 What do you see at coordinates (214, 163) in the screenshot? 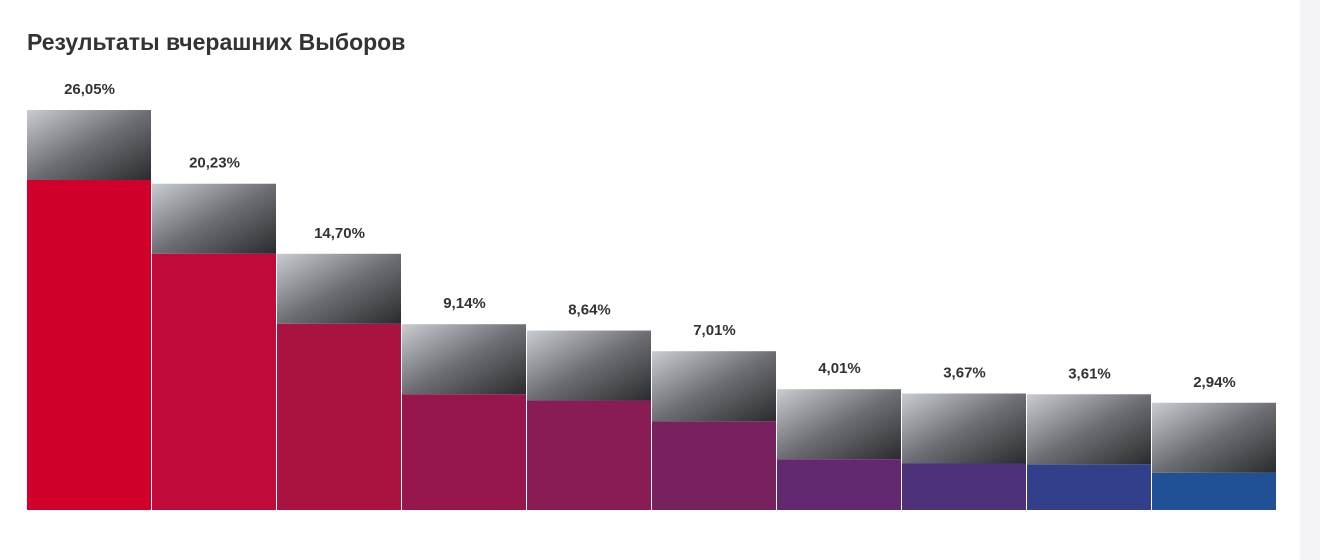
I see `value-label: 20,23%` at bounding box center [214, 163].